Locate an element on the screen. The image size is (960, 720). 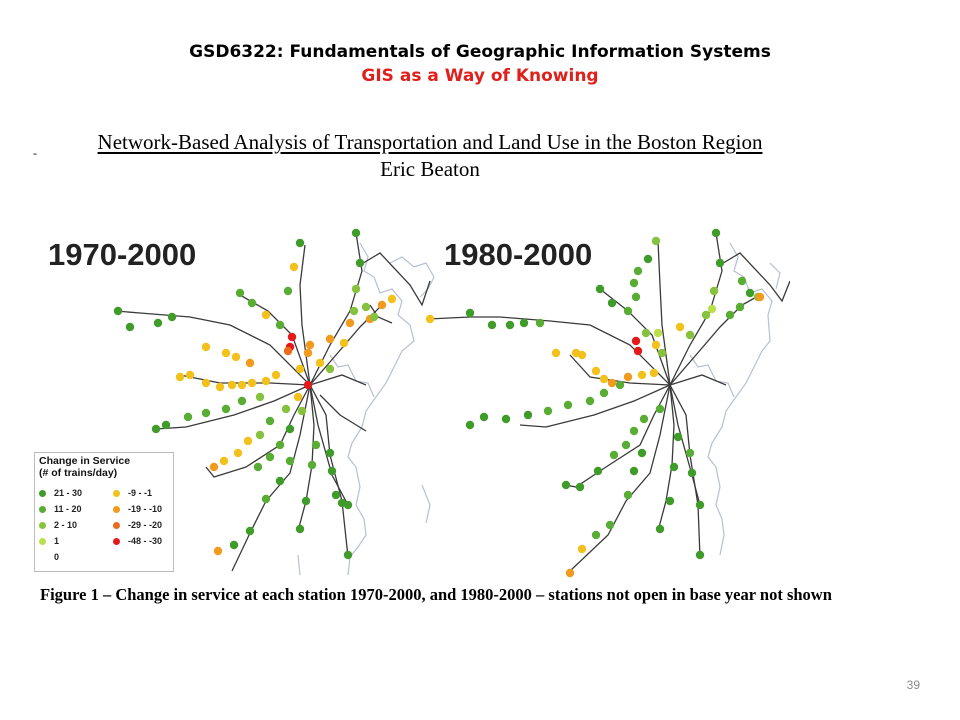
legend-item: 2 - 10 is located at coordinates (58, 525).